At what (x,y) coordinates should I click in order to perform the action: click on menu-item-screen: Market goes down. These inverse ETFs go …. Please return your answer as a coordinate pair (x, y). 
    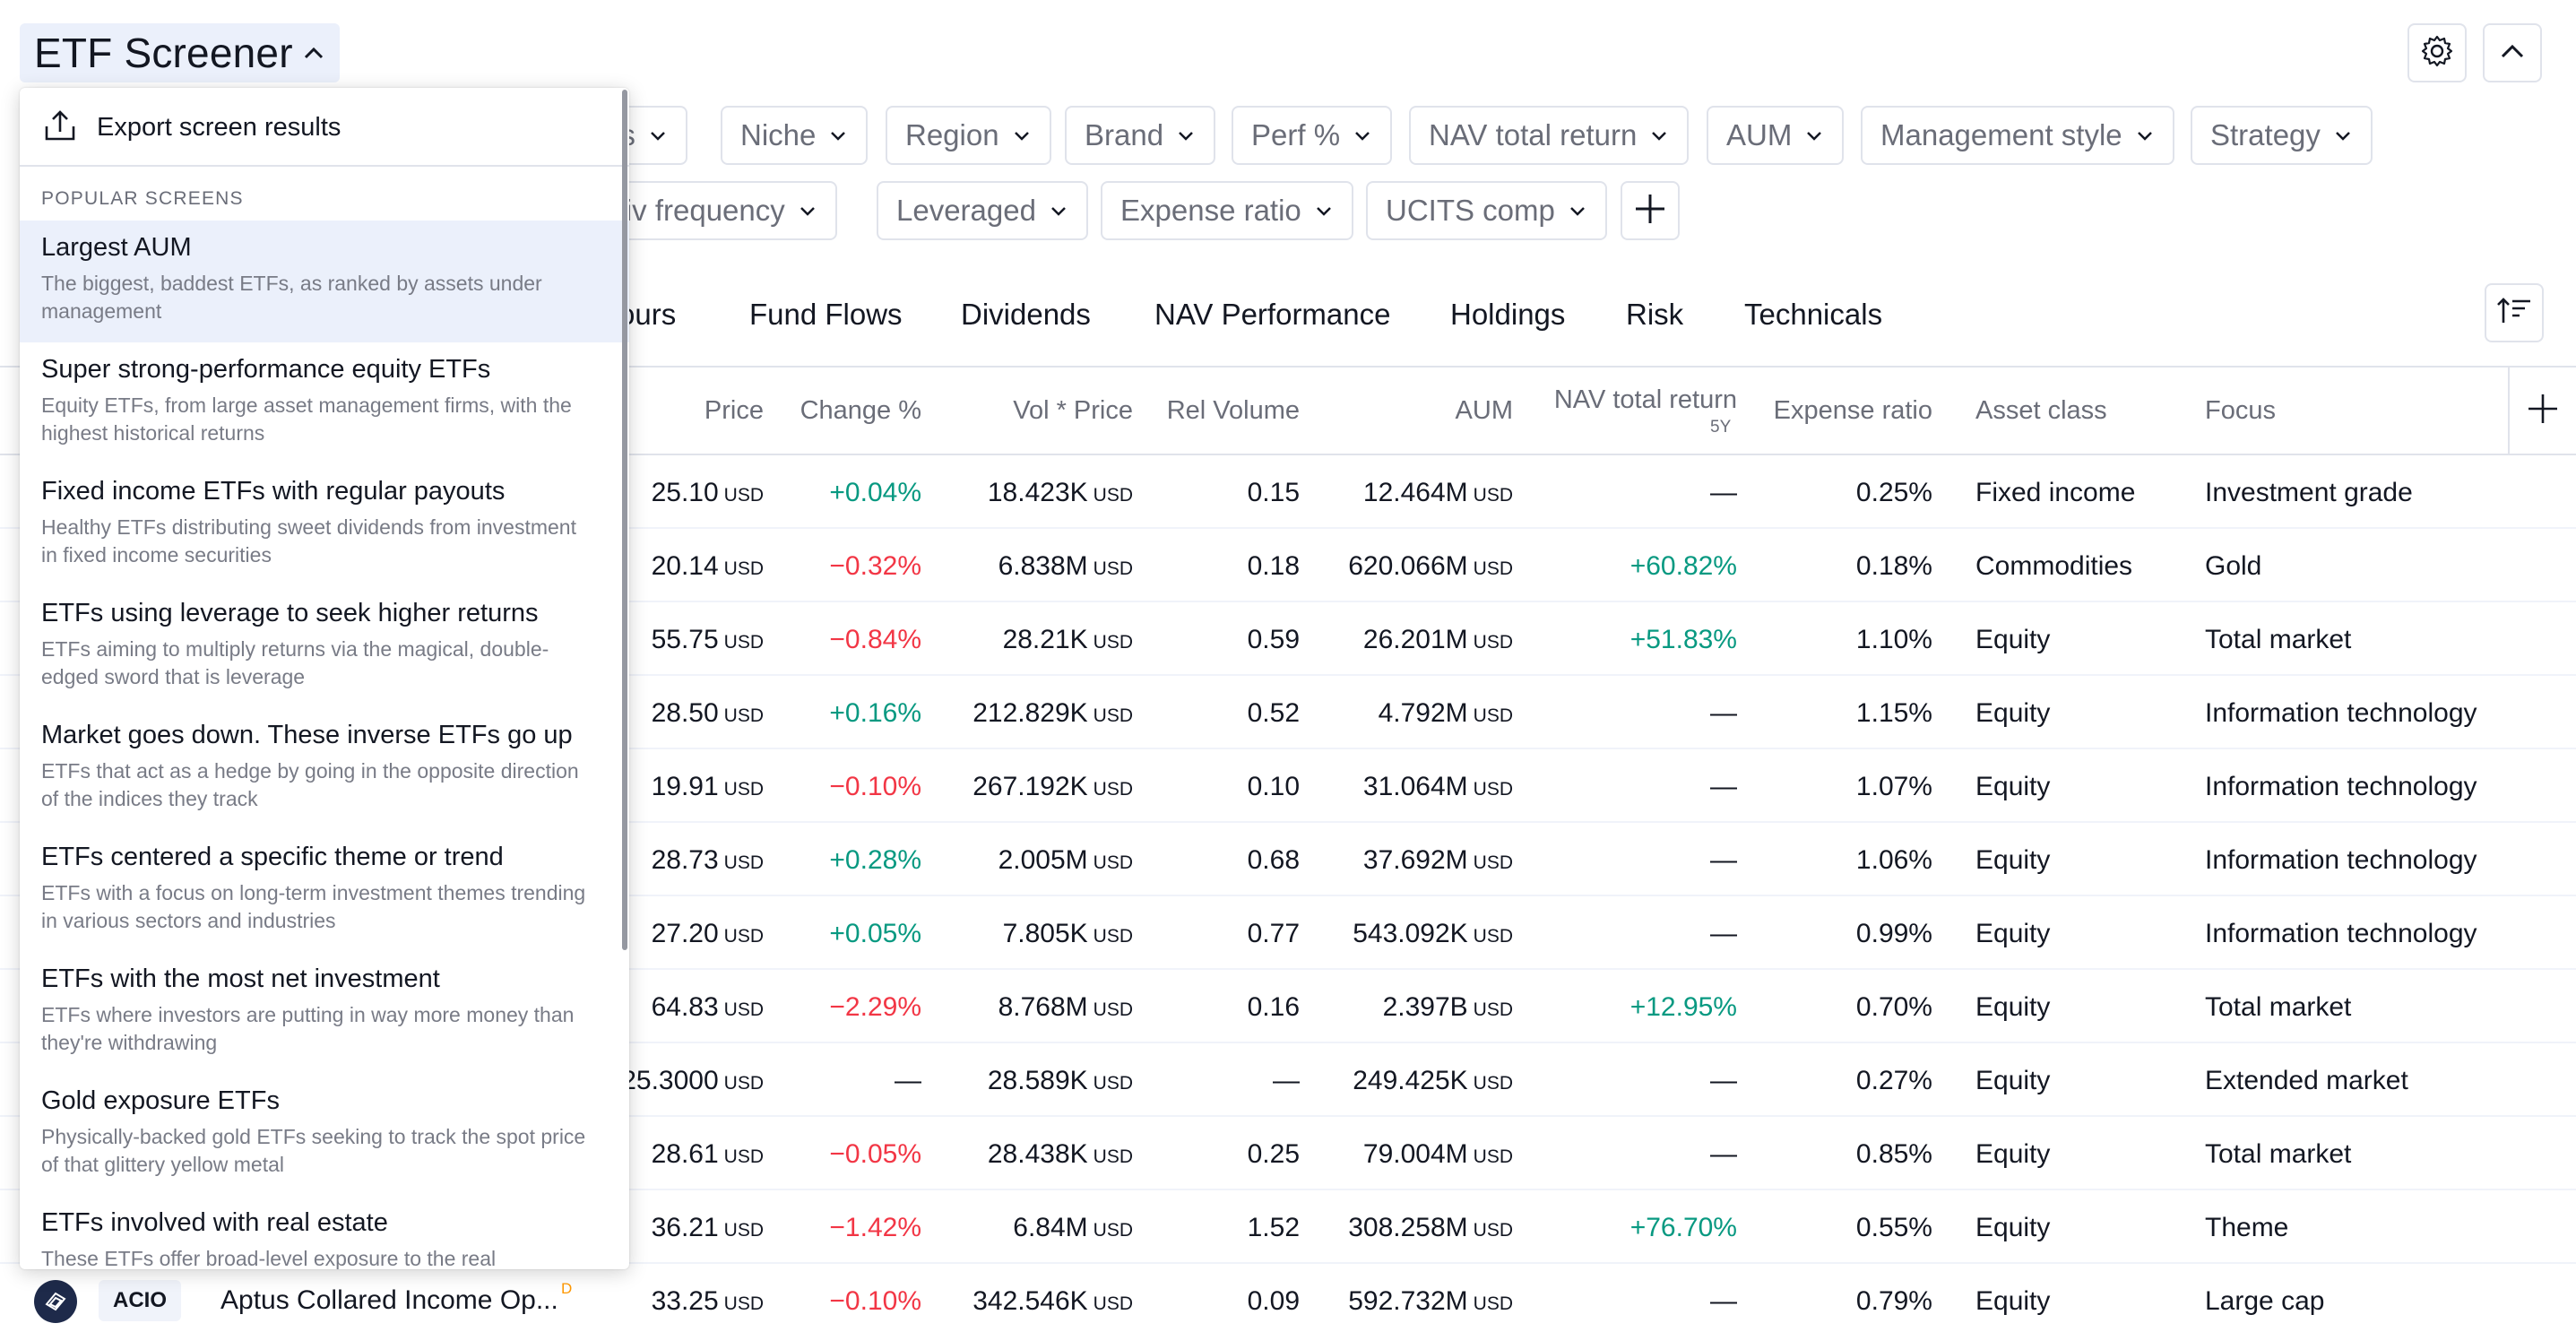
    Looking at the image, I should click on (324, 769).